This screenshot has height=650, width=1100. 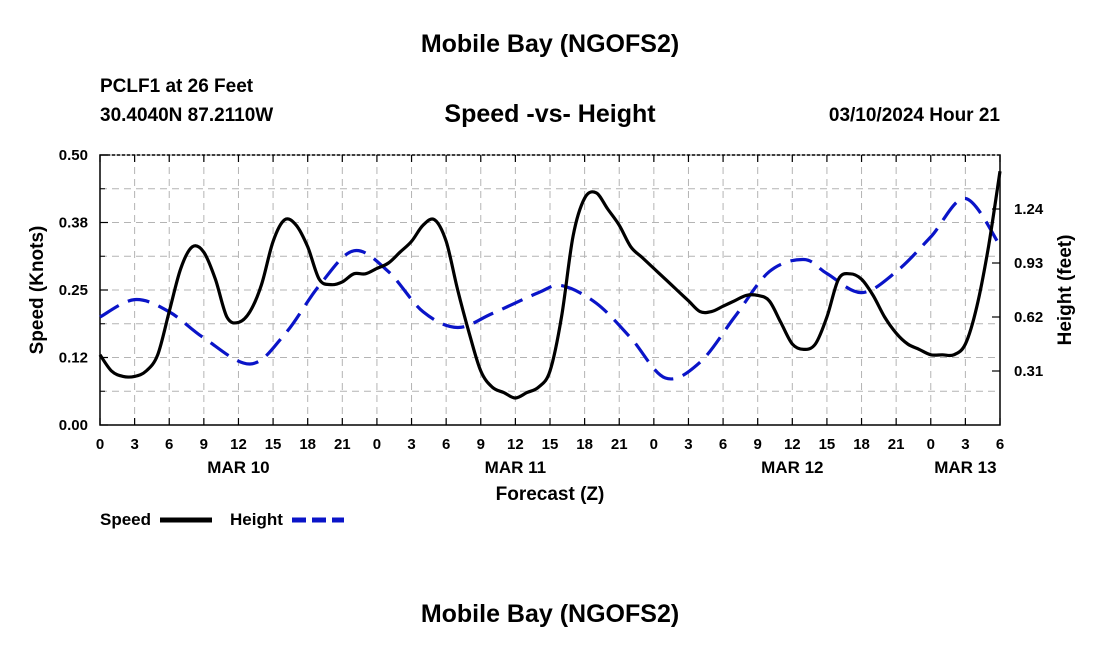 I want to click on y-tick-label-left: 0.38, so click(x=73, y=223).